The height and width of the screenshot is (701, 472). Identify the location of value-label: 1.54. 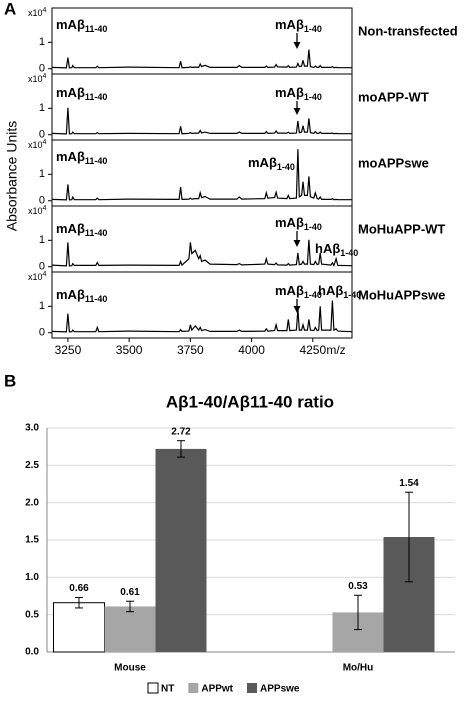
(409, 483).